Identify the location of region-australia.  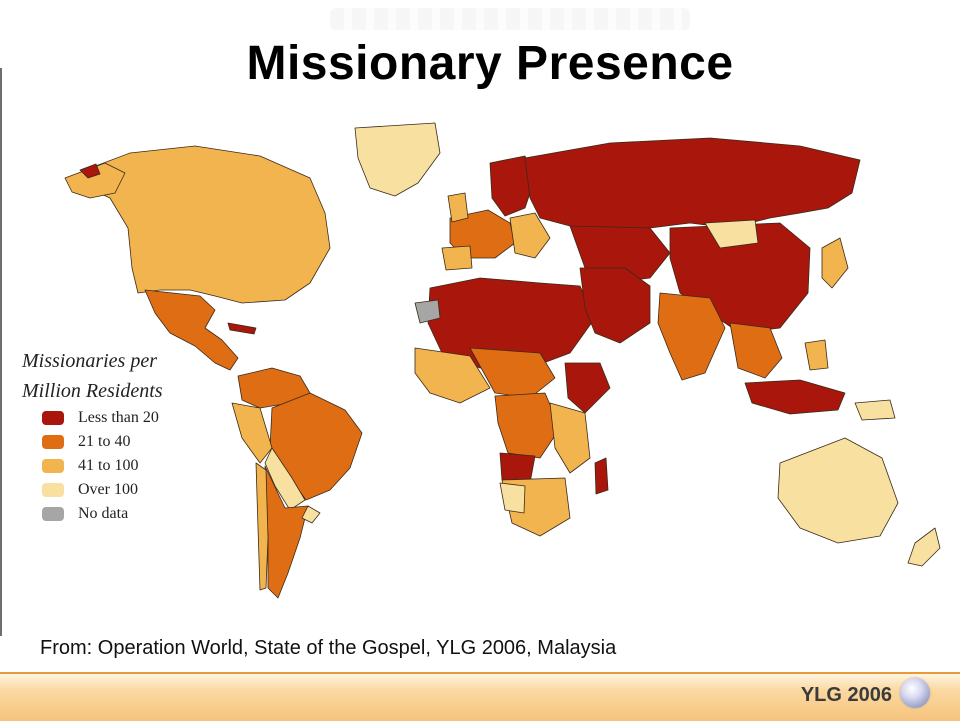
(838, 490).